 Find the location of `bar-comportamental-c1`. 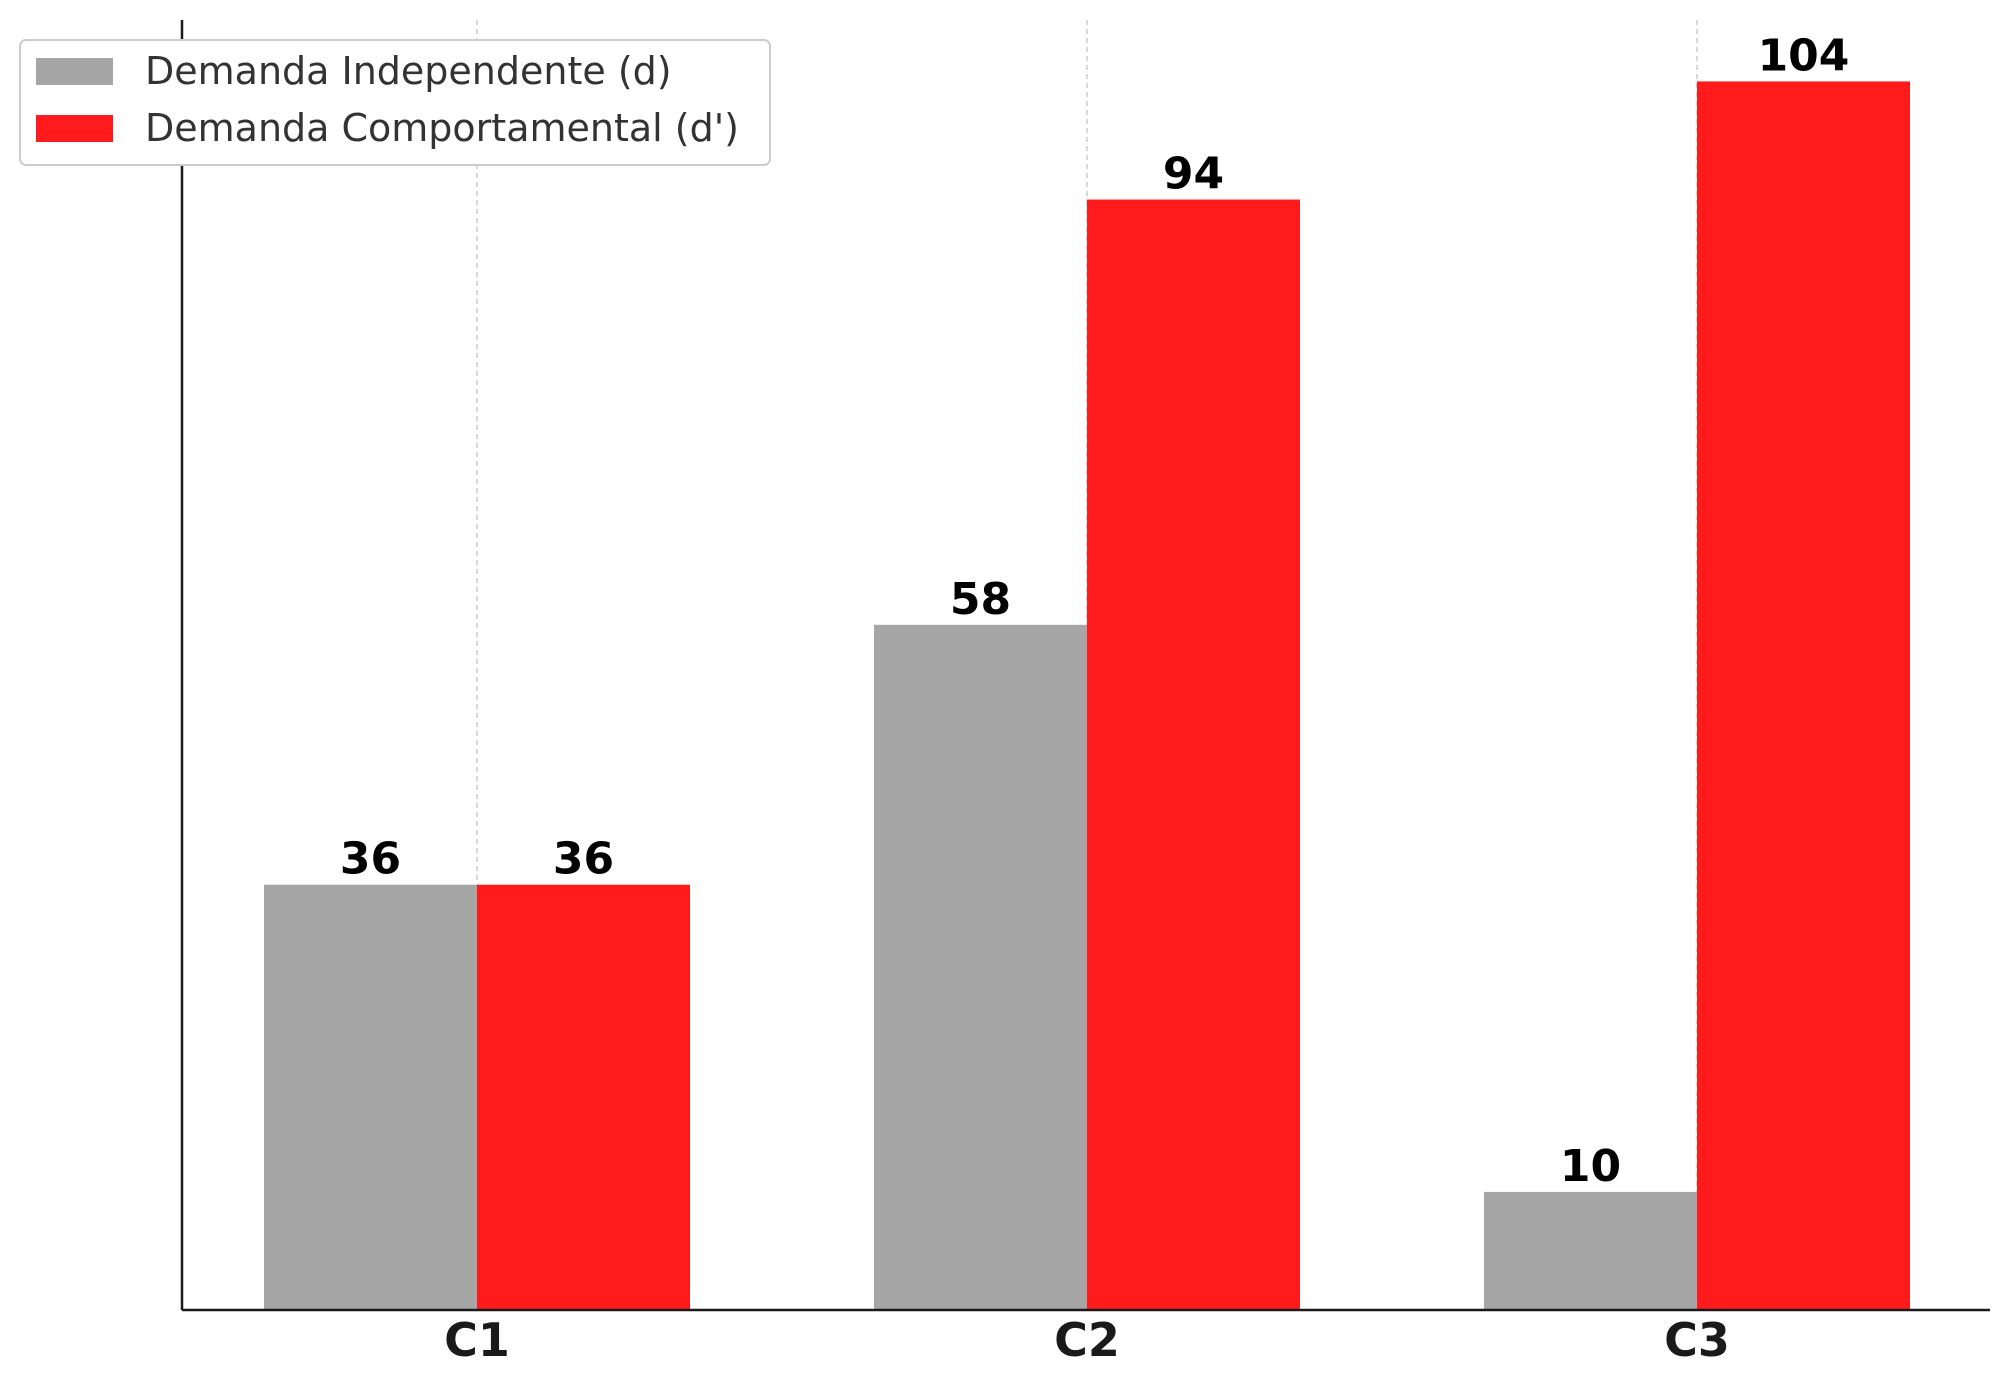

bar-comportamental-c1 is located at coordinates (583, 1097).